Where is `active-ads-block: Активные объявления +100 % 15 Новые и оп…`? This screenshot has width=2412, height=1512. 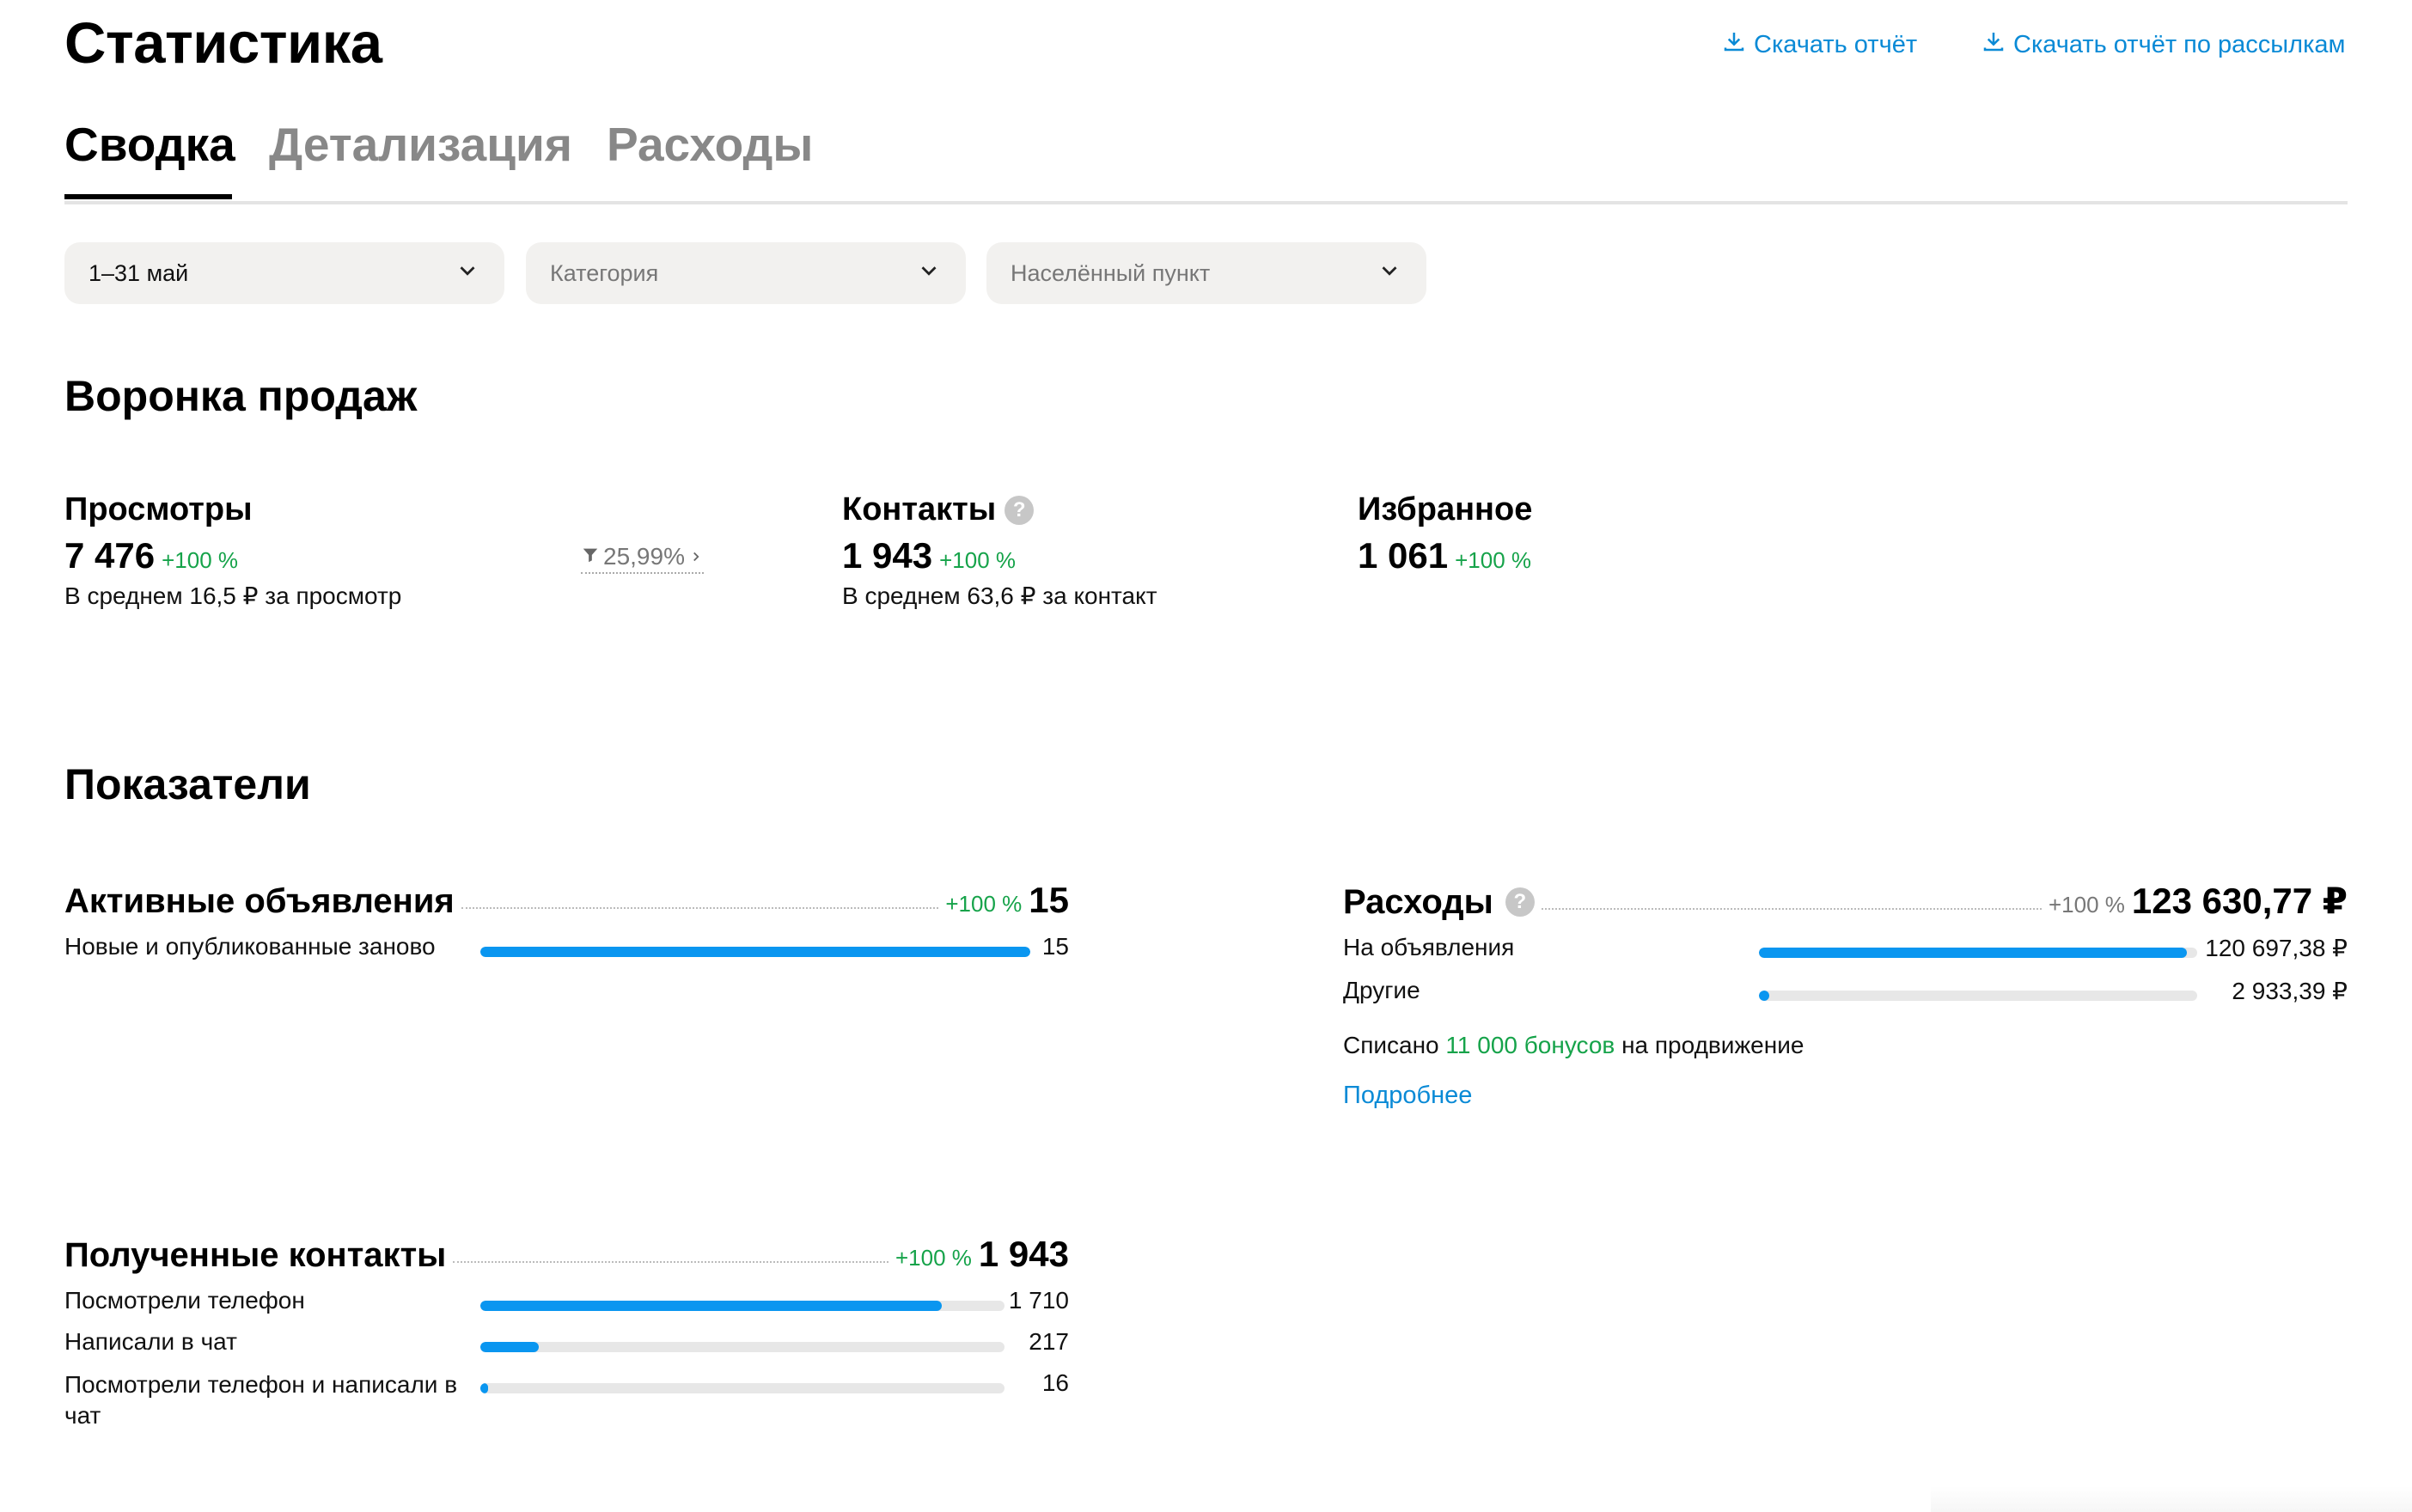 active-ads-block: Активные объявления +100 % 15 Новые и оп… is located at coordinates (566, 928).